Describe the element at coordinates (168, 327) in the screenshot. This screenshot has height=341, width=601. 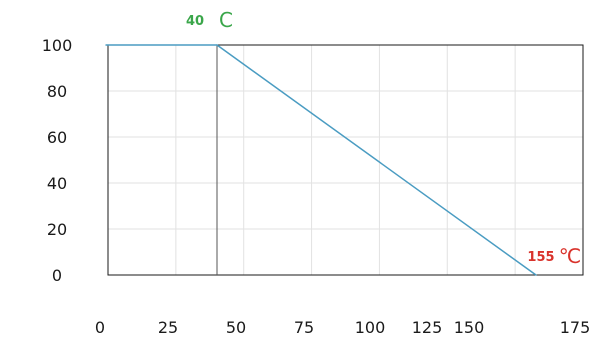
I see `x-tick-label-25: 25` at that location.